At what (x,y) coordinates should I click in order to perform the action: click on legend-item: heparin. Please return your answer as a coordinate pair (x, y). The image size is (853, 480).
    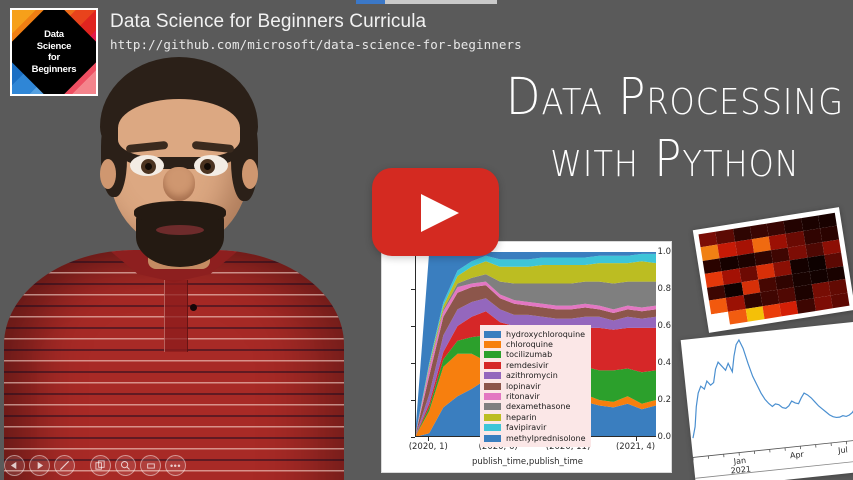
    Looking at the image, I should click on (535, 417).